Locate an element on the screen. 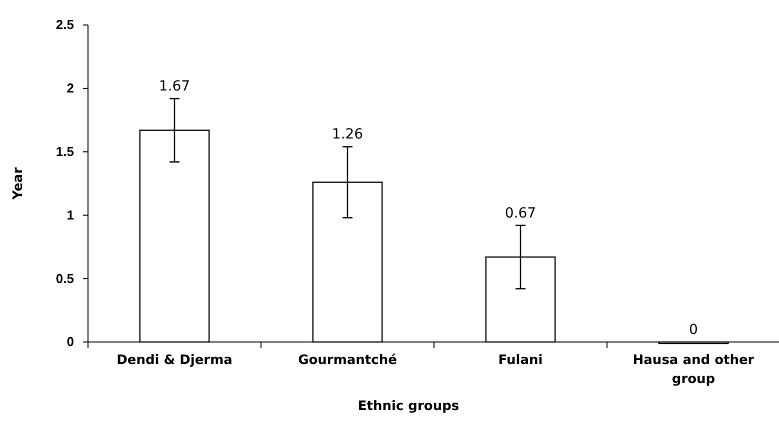  y-tick-label: 2 is located at coordinates (70, 88).